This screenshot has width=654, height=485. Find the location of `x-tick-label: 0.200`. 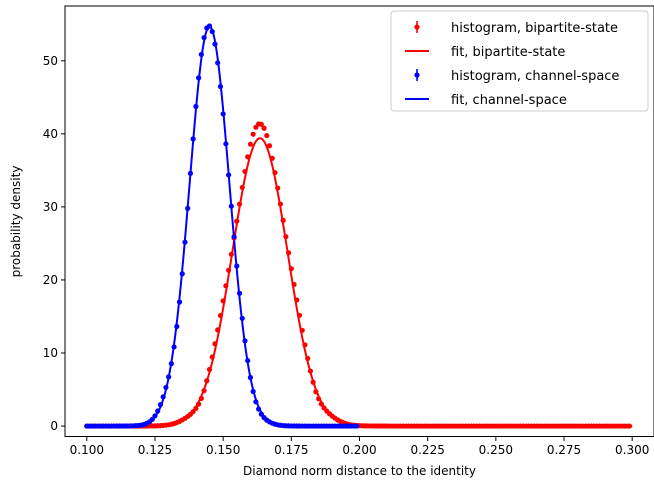

x-tick-label: 0.200 is located at coordinates (359, 450).